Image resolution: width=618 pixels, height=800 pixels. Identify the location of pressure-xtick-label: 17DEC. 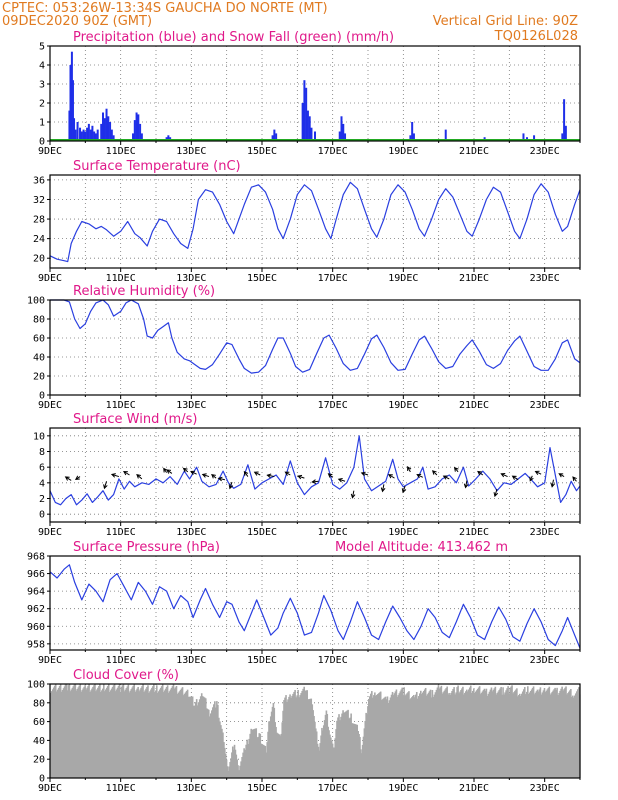
(333, 660).